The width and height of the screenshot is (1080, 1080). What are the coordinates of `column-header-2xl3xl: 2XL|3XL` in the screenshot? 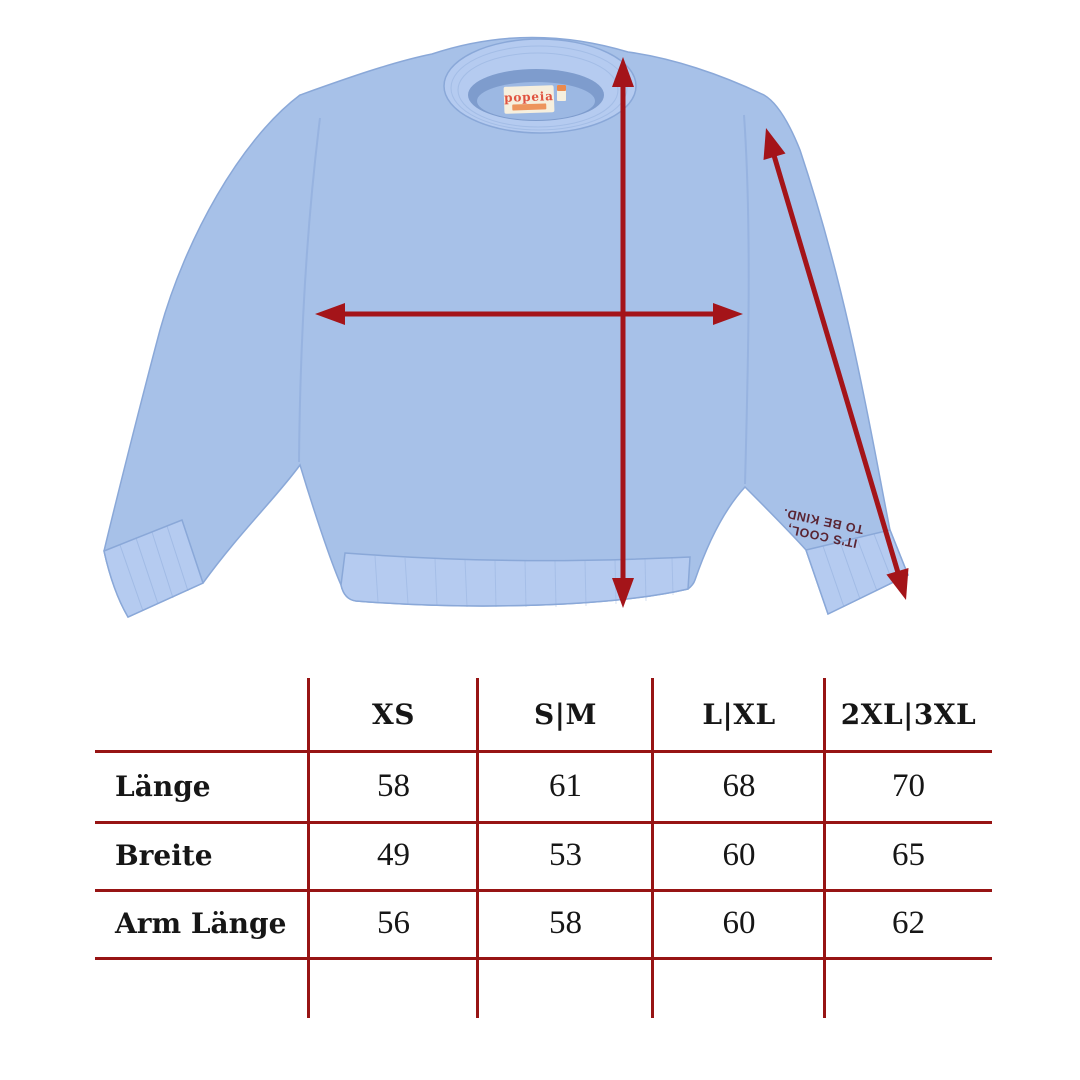 It's located at (908, 714).